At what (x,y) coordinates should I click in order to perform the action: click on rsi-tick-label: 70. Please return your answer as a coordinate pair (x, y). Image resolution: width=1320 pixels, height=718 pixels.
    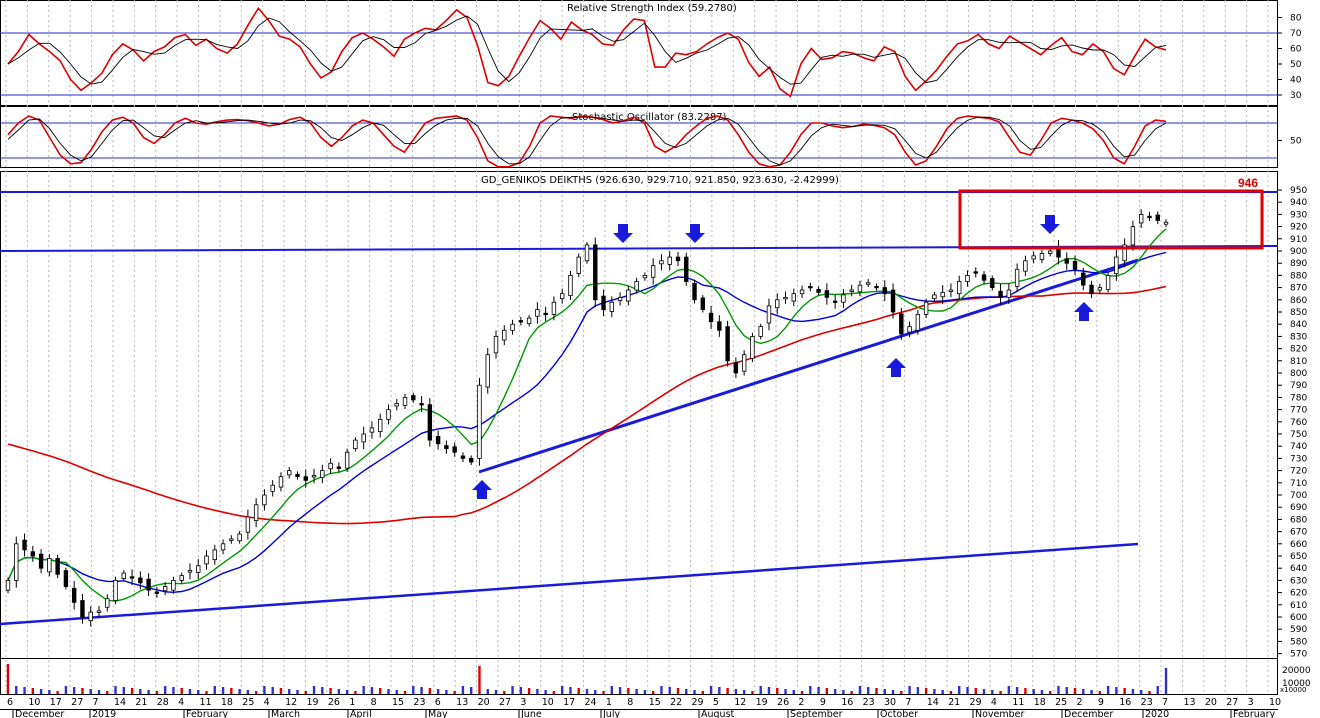
    Looking at the image, I should click on (1296, 34).